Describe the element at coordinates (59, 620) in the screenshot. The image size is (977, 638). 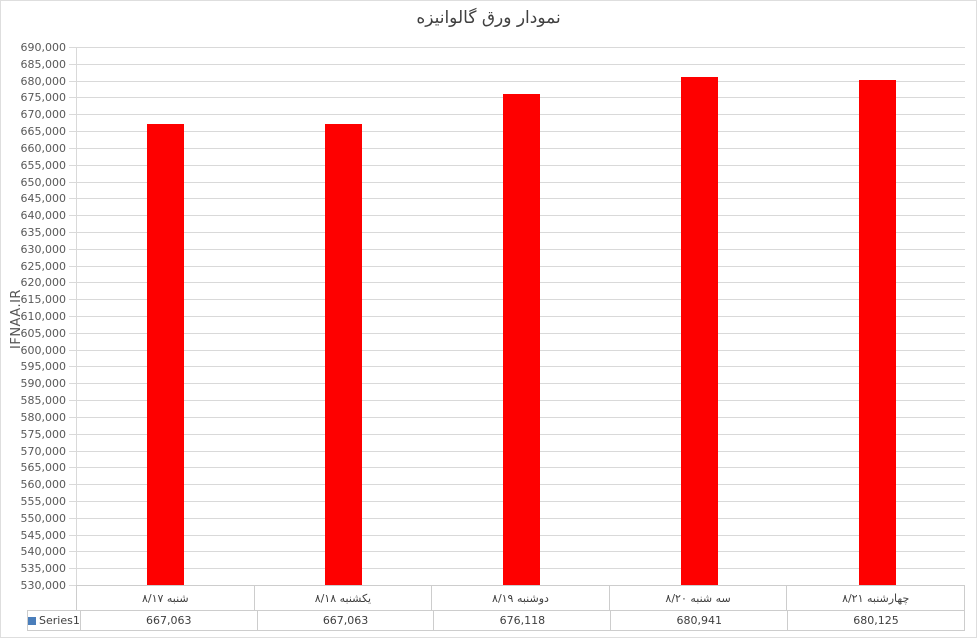
I see `legend-series-label: Series1` at that location.